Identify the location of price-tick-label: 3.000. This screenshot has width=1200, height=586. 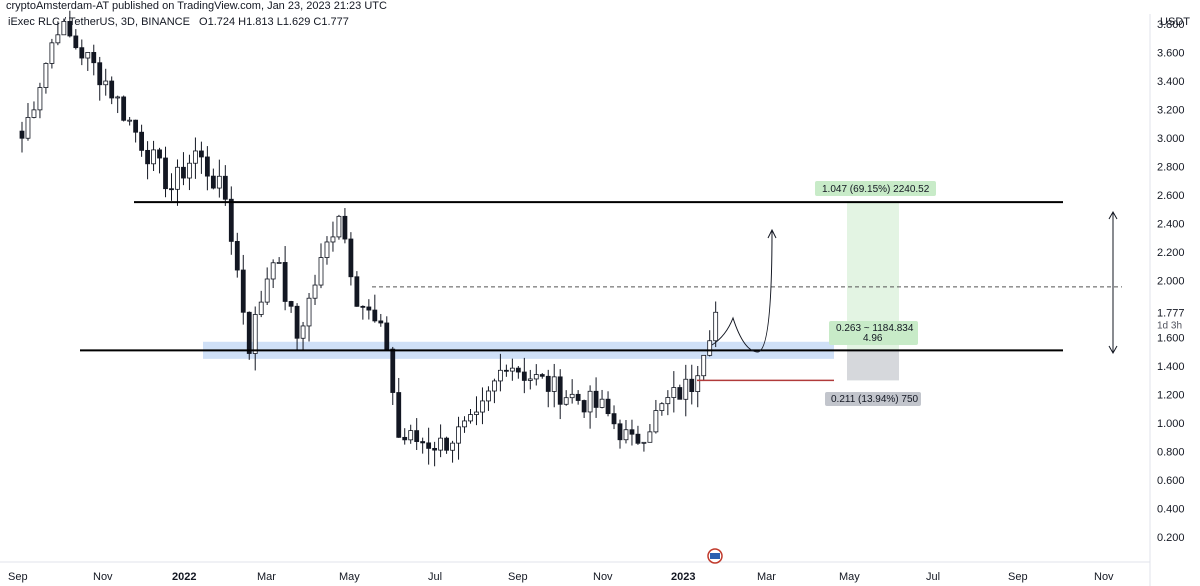
(1171, 139).